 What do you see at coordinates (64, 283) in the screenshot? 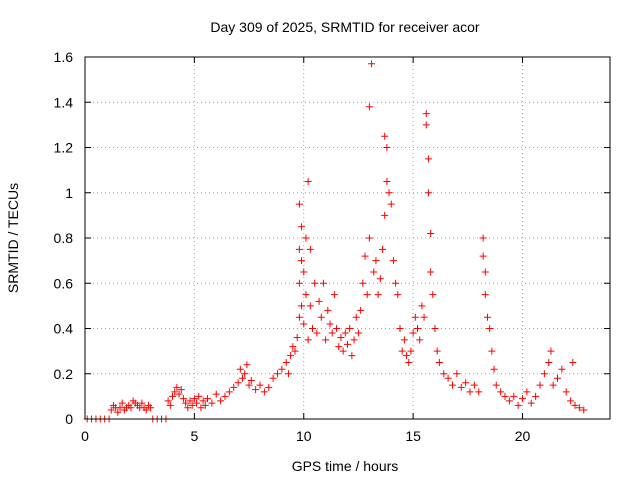
I see `y-tick-label: 0.6` at bounding box center [64, 283].